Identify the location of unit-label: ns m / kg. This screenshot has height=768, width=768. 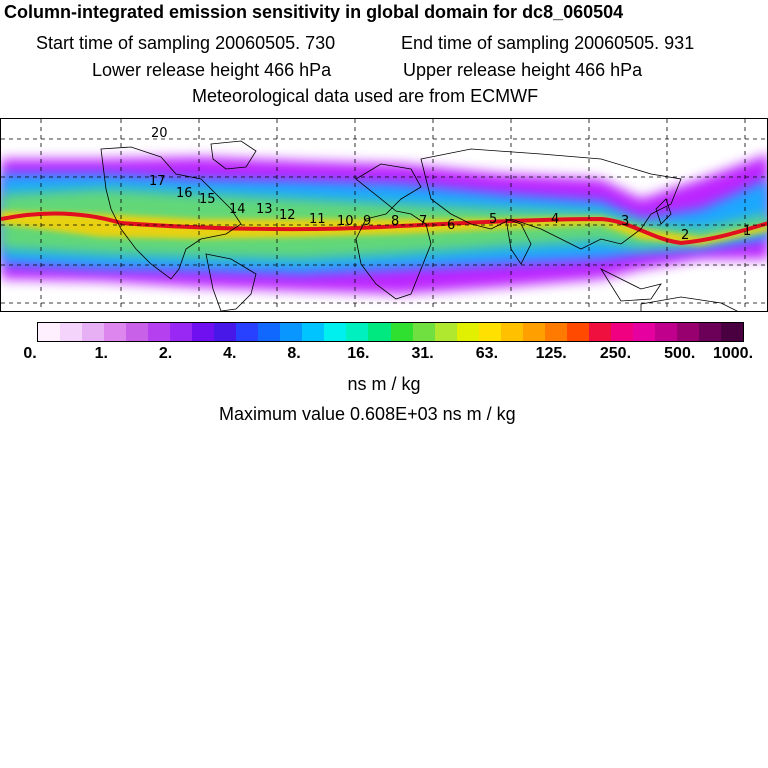
(384, 384).